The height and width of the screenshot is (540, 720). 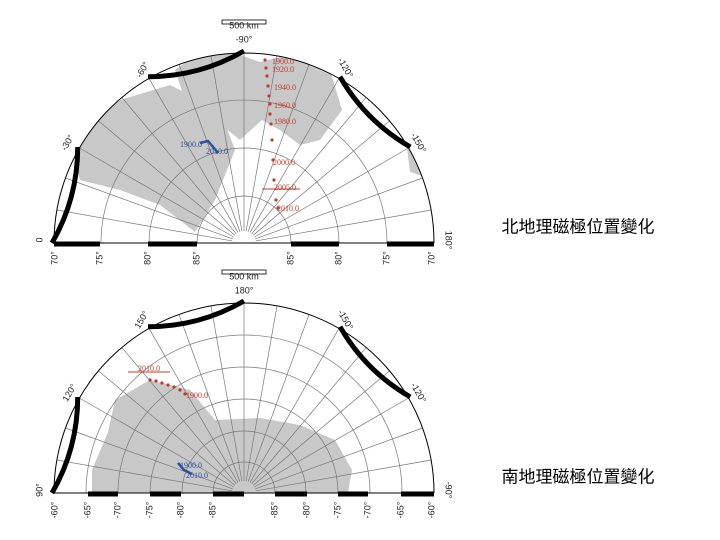 I want to click on south-land, so click(x=222, y=436).